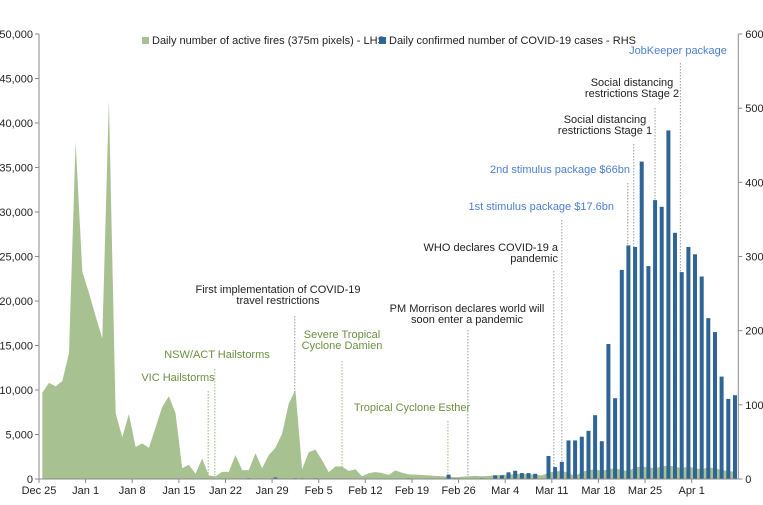 The image size is (763, 505). What do you see at coordinates (19, 436) in the screenshot?
I see `left-axis-tick-label: 5,000` at bounding box center [19, 436].